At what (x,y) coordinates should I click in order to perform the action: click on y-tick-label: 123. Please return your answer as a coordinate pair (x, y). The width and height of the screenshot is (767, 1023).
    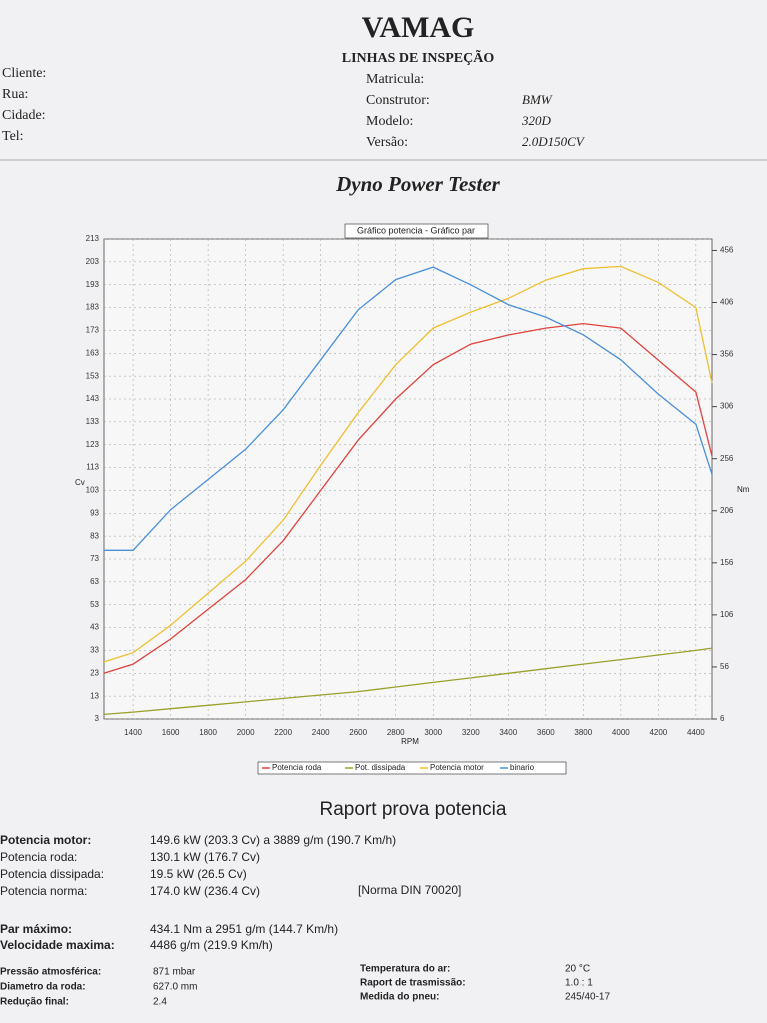
    Looking at the image, I should click on (93, 444).